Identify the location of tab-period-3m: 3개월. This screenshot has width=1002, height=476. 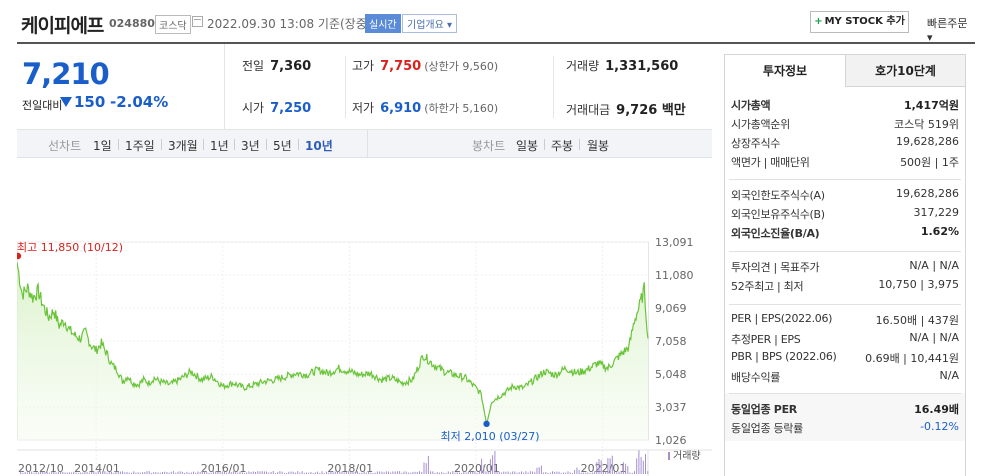
(183, 146).